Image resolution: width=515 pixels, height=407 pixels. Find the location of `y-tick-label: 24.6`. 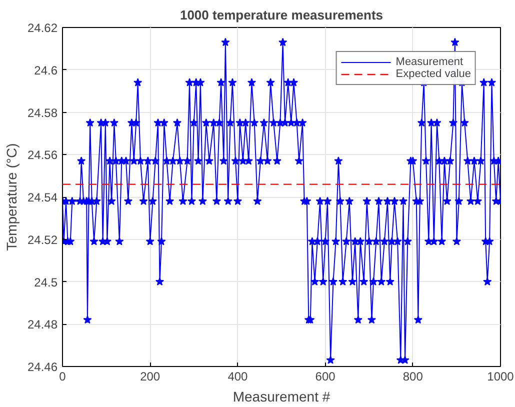

y-tick-label: 24.6 is located at coordinates (46, 70).